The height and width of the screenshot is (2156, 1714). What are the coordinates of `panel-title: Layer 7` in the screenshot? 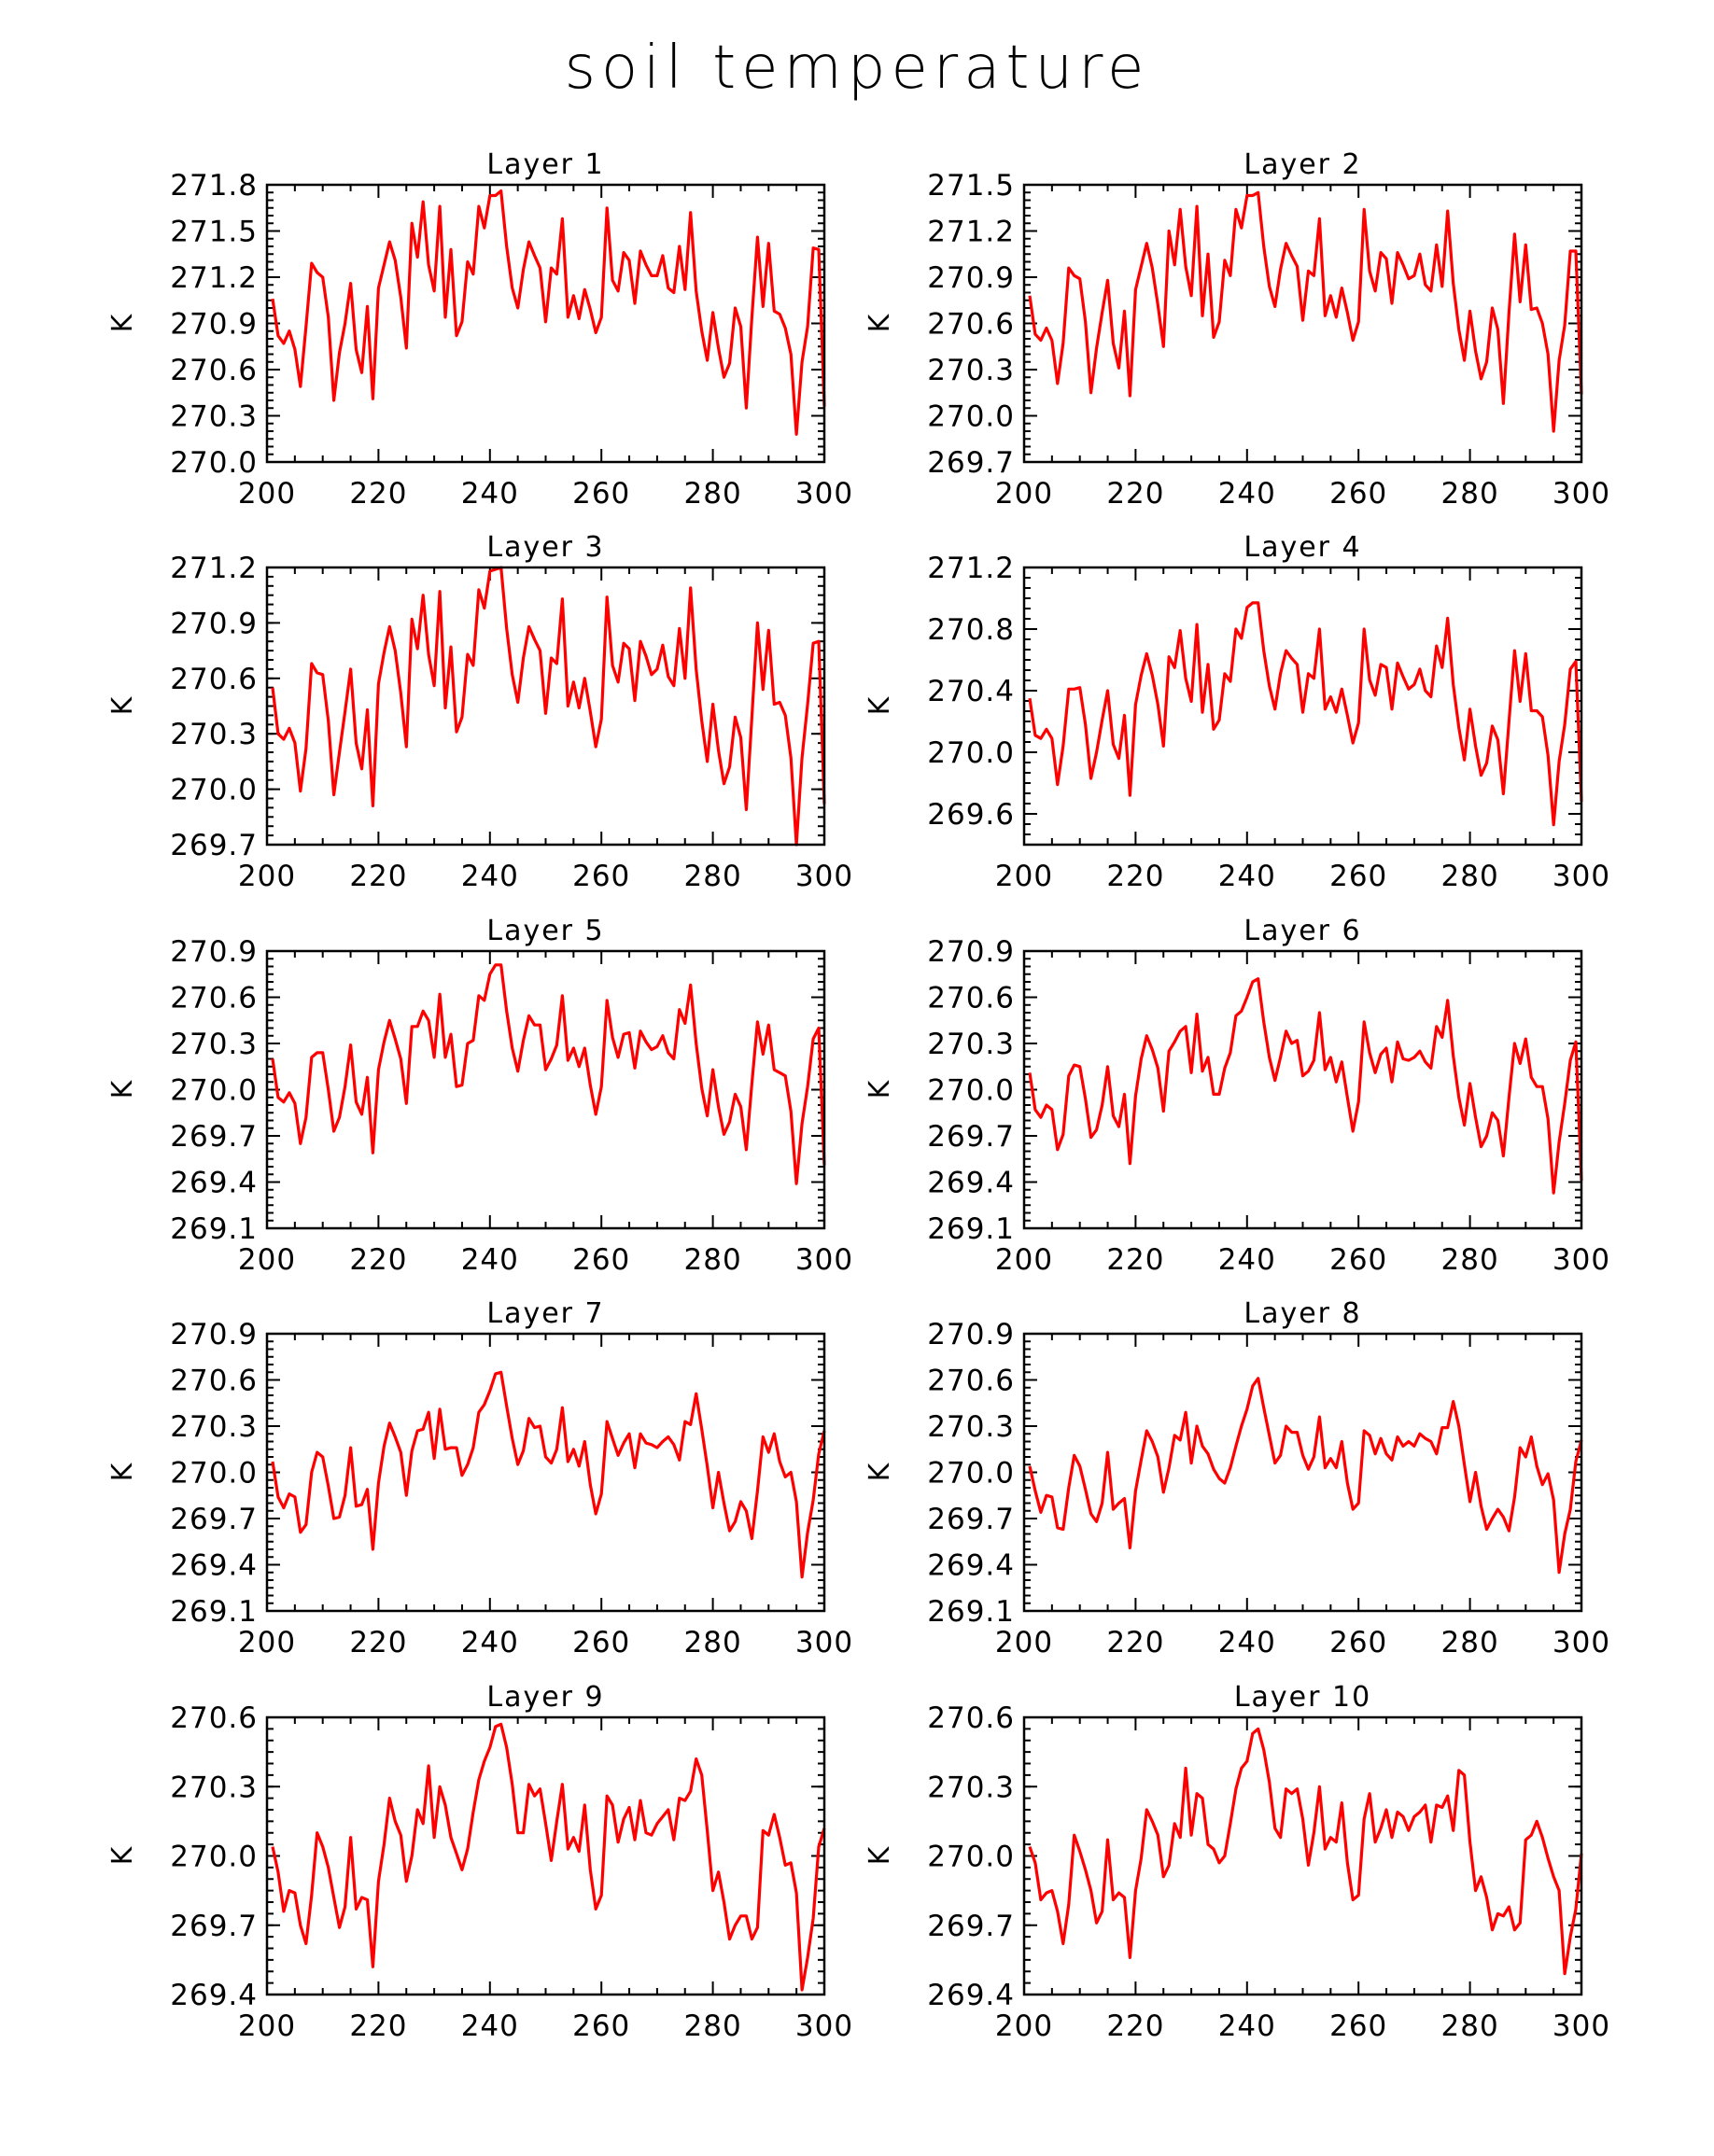 It's located at (545, 1313).